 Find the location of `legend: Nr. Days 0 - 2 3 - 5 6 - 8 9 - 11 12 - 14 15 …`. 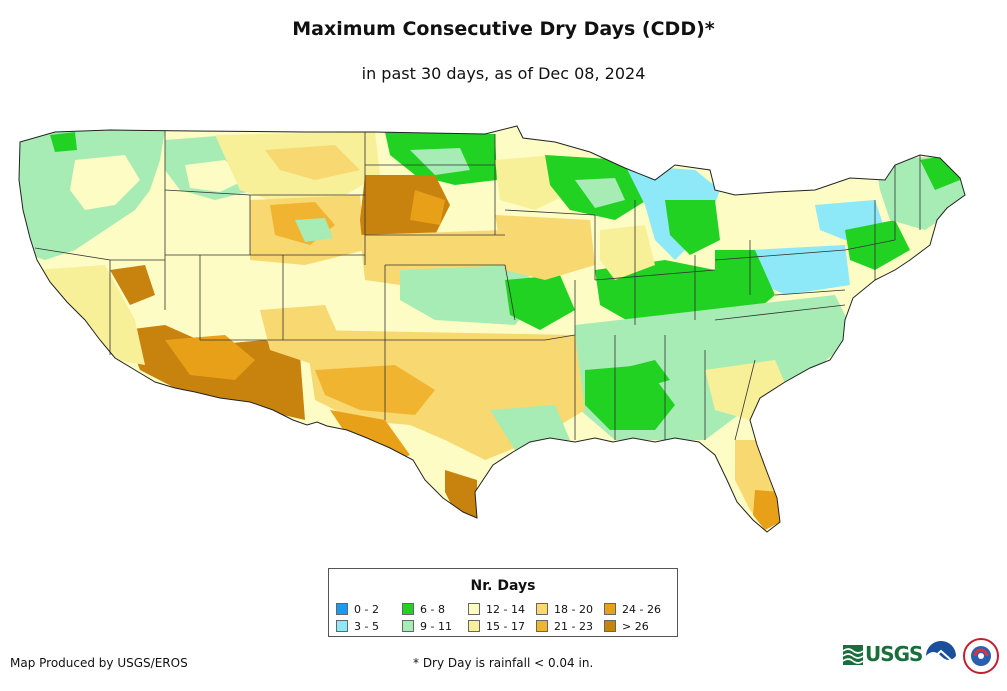

legend: Nr. Days 0 - 2 3 - 5 6 - 8 9 - 11 12 - 14 15 … is located at coordinates (503, 602).